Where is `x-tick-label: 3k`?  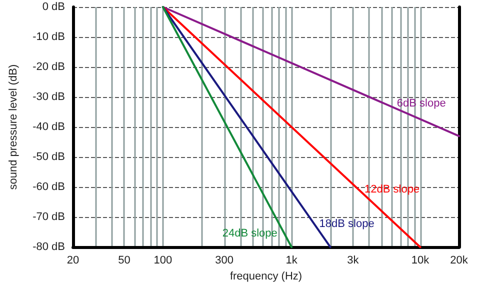 x-tick-label: 3k is located at coordinates (353, 260).